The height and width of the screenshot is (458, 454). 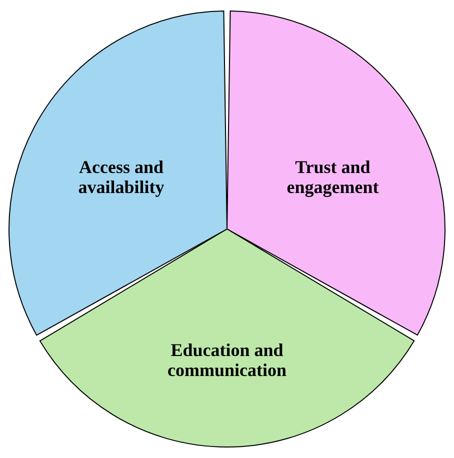 I want to click on slice-label: Education and communication, so click(x=227, y=360).